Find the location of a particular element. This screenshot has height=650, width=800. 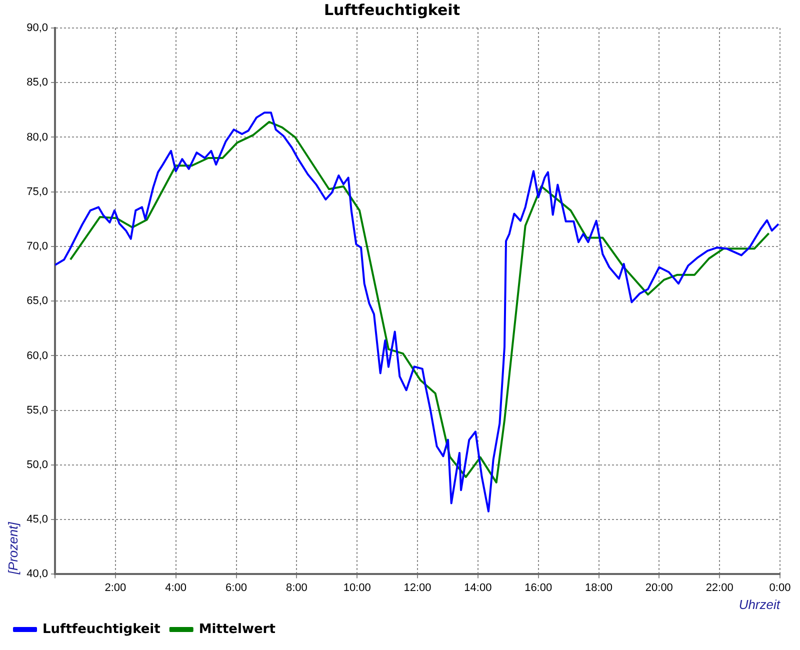

legend-label: Mittelwert is located at coordinates (237, 629).